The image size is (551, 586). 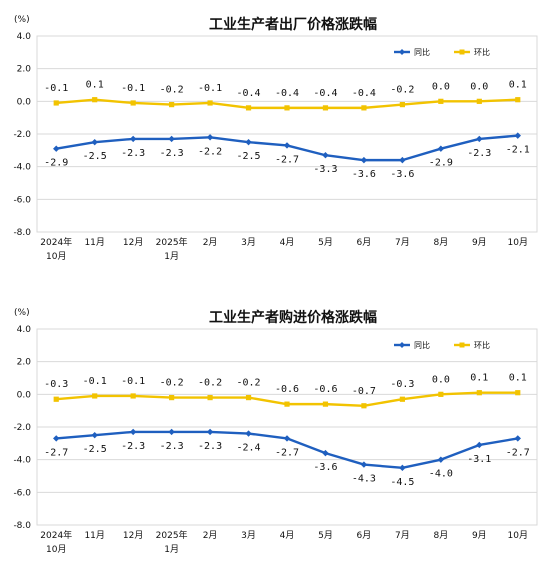 What do you see at coordinates (293, 24) in the screenshot?
I see `chart-title: 工业生产者出厂价格涨跌幅` at bounding box center [293, 24].